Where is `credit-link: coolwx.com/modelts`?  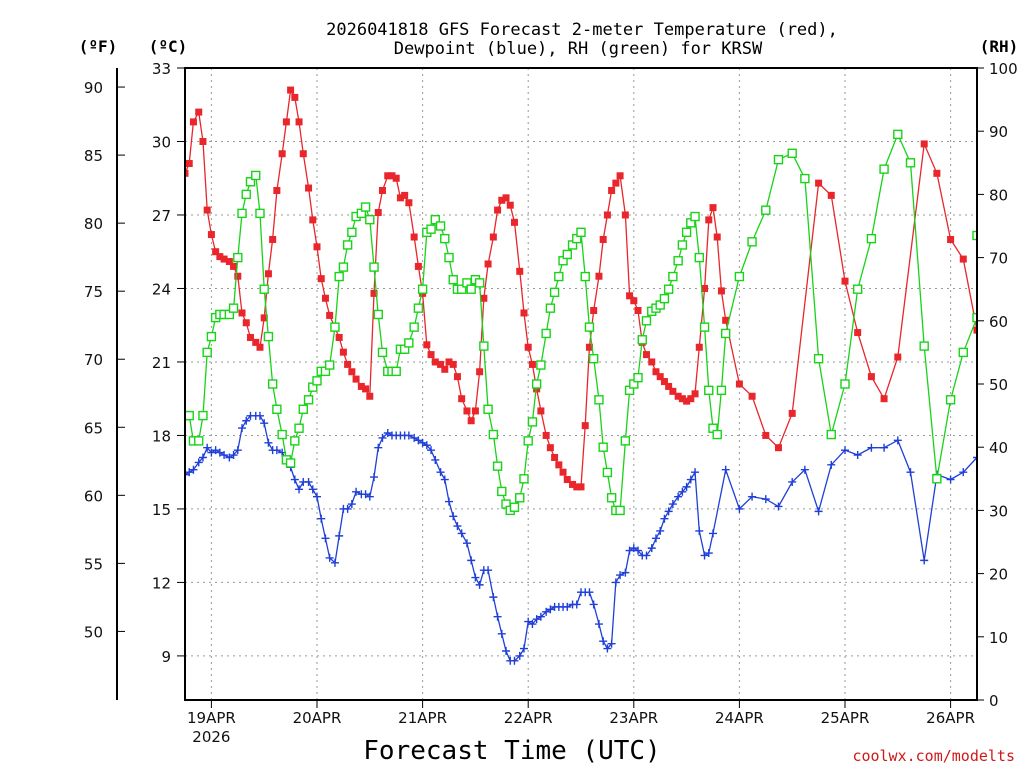 credit-link: coolwx.com/modelts is located at coordinates (933, 756).